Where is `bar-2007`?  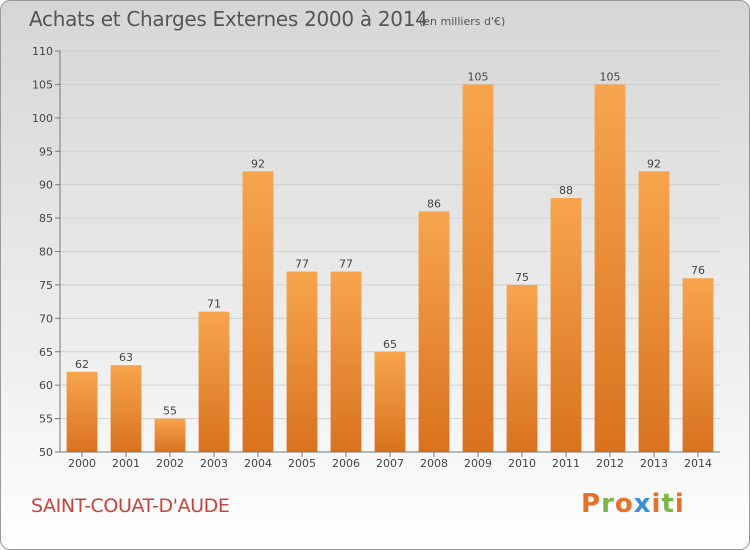
bar-2007 is located at coordinates (390, 401).